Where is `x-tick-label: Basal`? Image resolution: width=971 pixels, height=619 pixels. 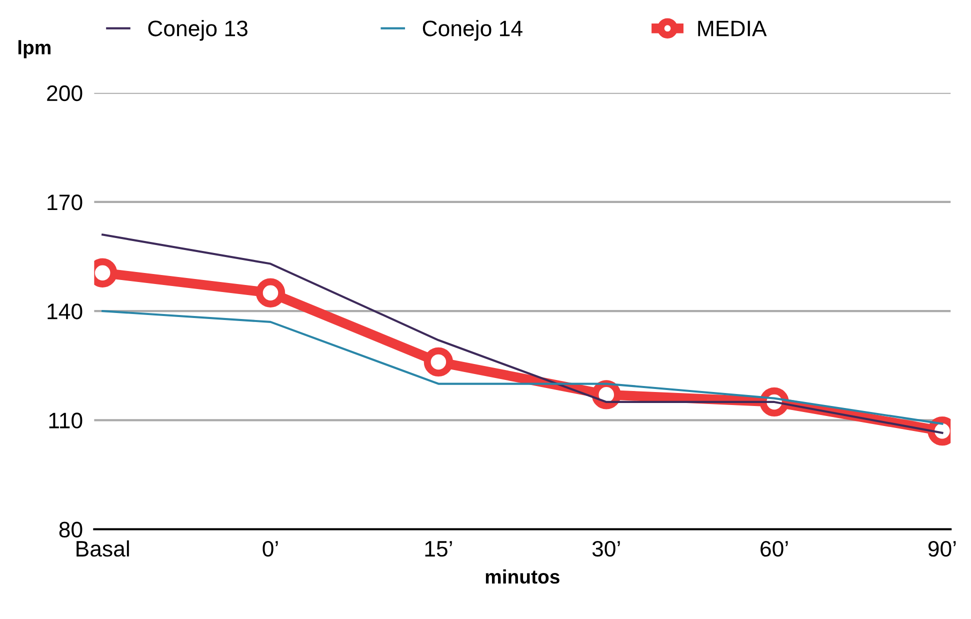
x-tick-label: Basal is located at coordinates (102, 548).